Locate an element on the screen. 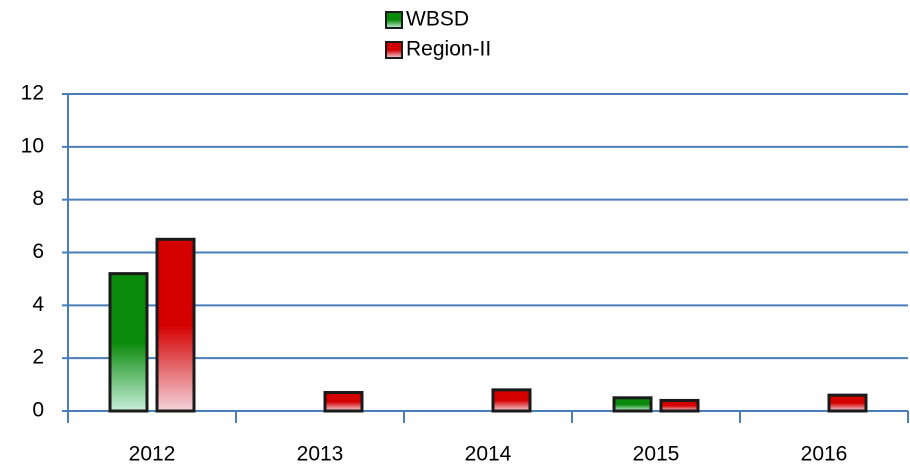  y-tick-label: 6 is located at coordinates (38, 251).